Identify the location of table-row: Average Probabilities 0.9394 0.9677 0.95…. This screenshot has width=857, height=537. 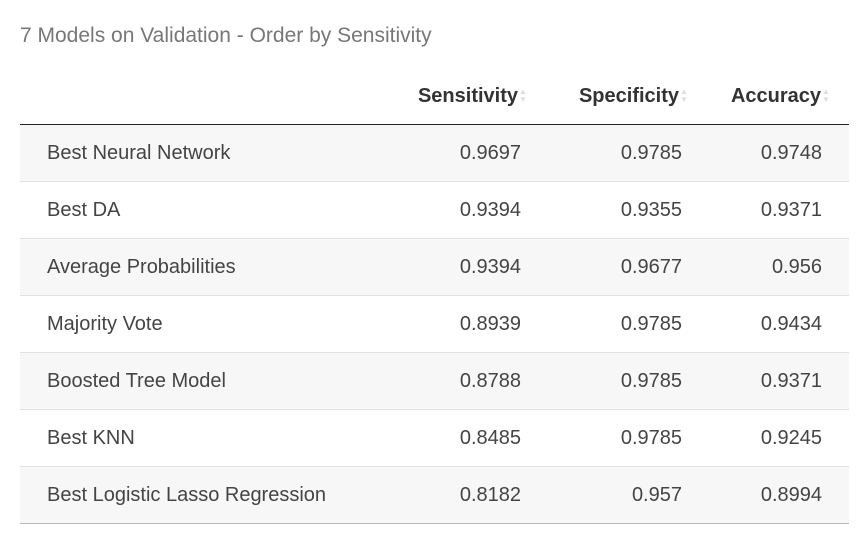
(434, 267).